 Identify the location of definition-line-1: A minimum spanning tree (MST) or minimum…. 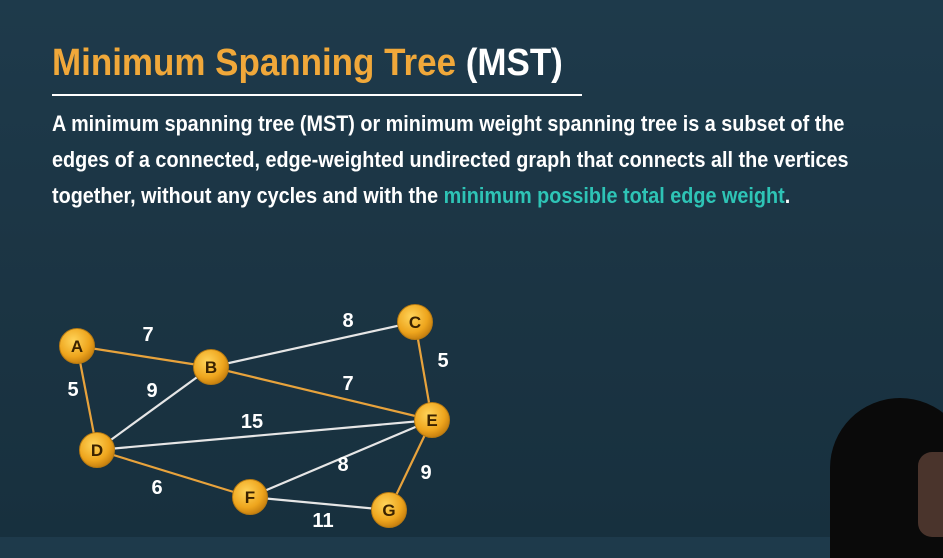
(448, 123).